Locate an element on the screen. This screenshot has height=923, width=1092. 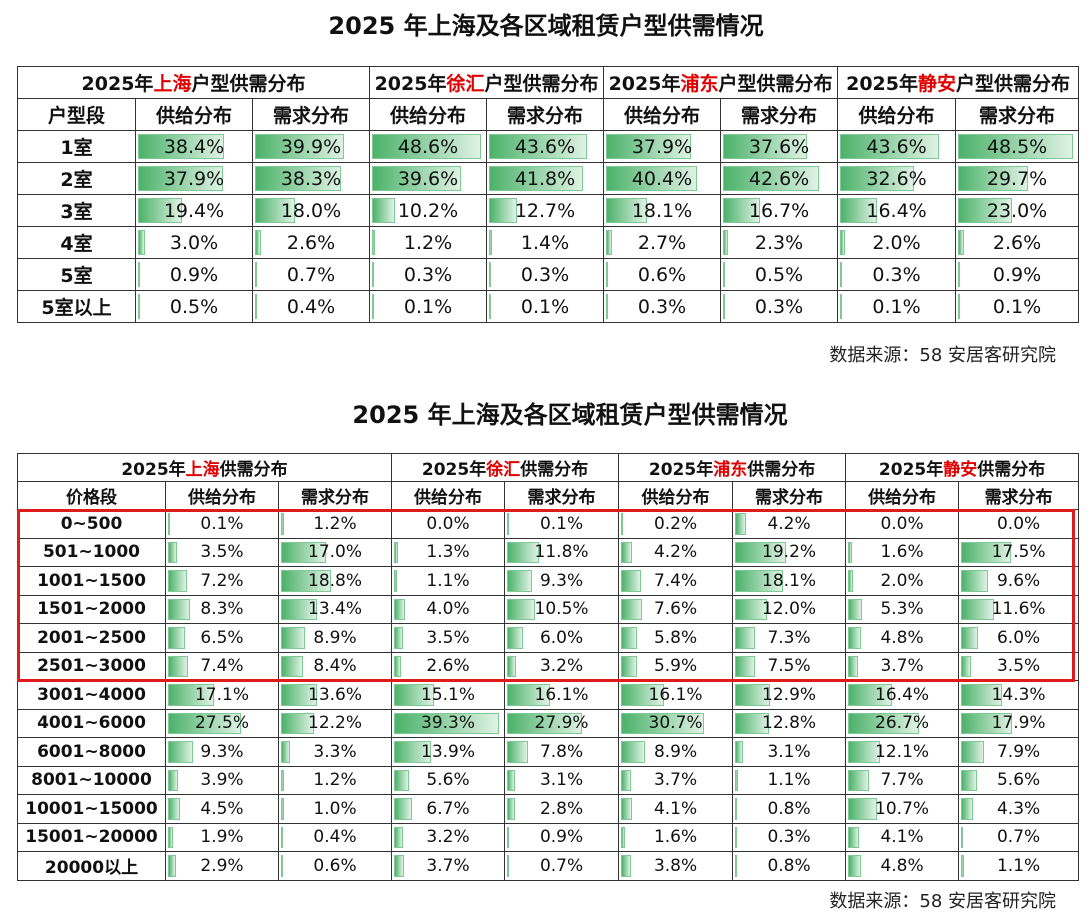
value-label: 9.3% is located at coordinates (561, 580).